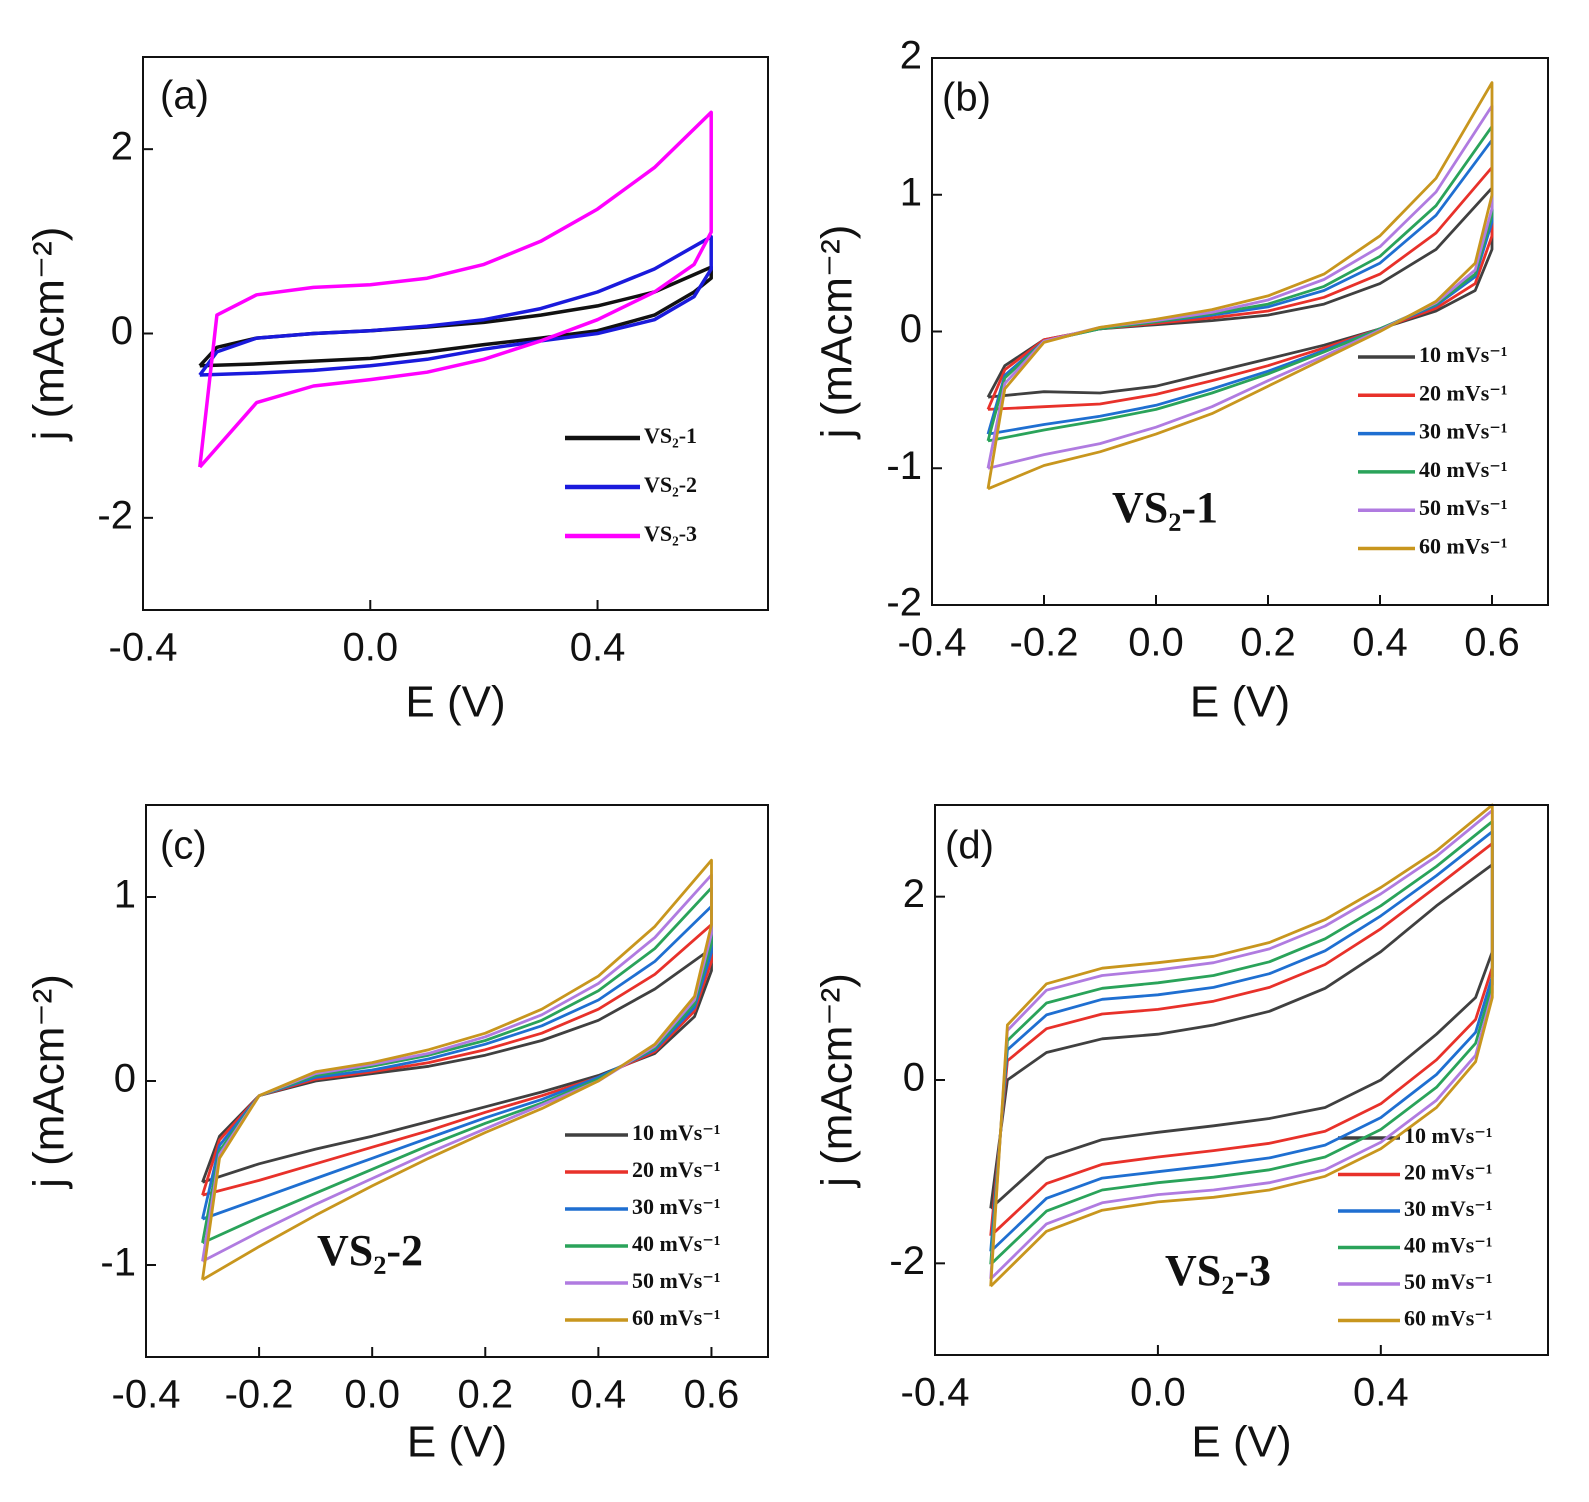 This screenshot has height=1502, width=1589. I want to click on sample-label: VS₂-1, so click(1165, 507).